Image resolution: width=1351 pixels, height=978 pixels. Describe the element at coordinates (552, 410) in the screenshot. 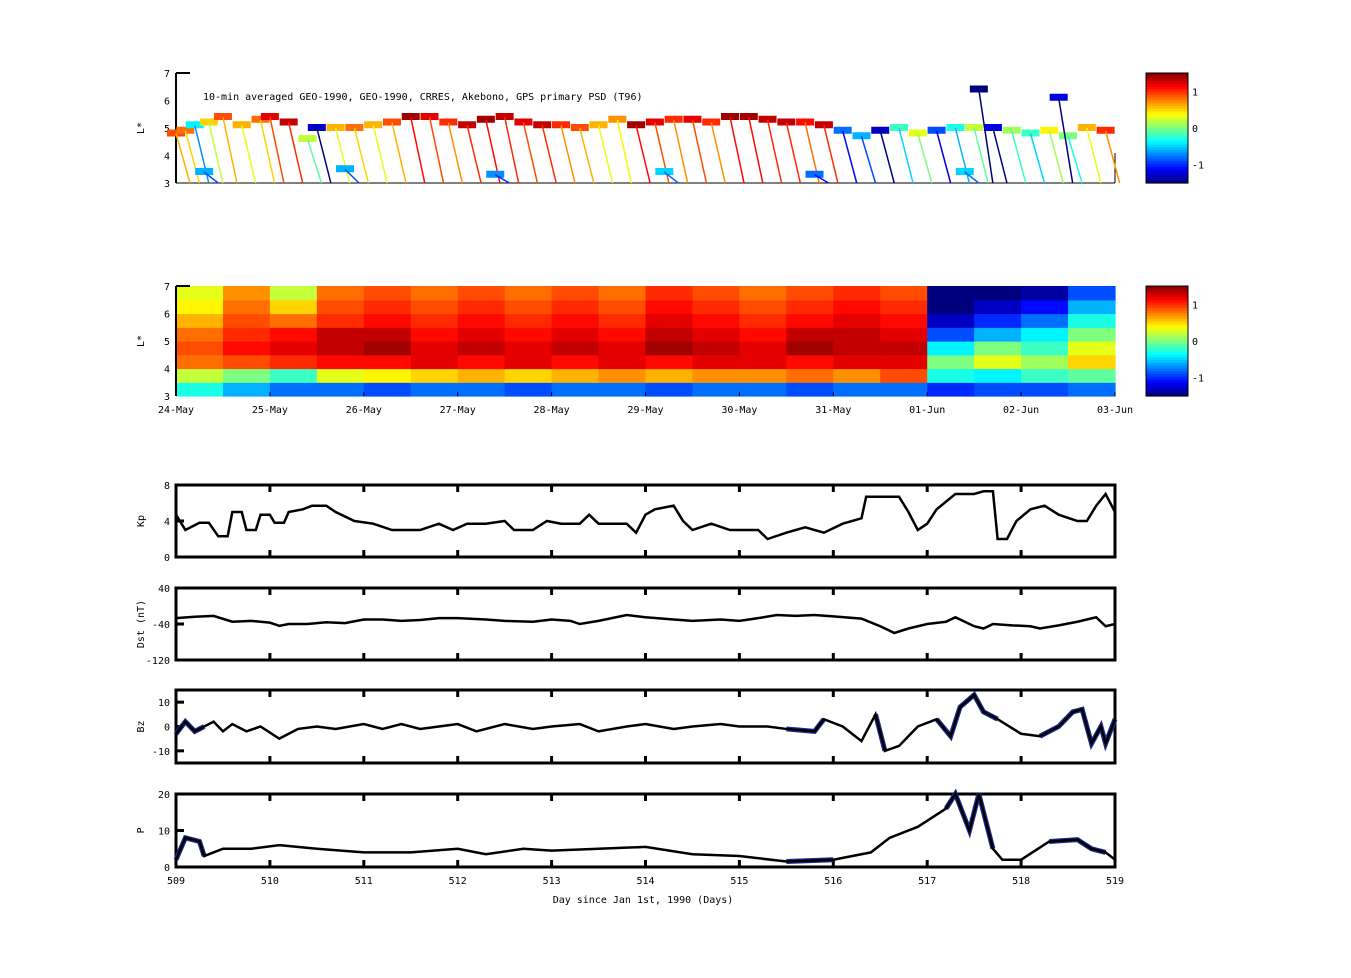

I see `date-tick-label: 28-May` at that location.